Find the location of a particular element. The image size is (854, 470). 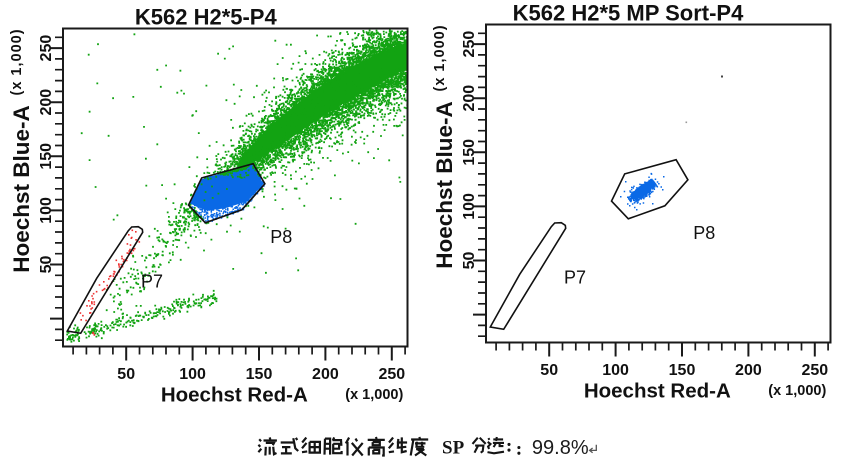

svg-text: K562 H2*5-P4 is located at coordinates (206, 16).